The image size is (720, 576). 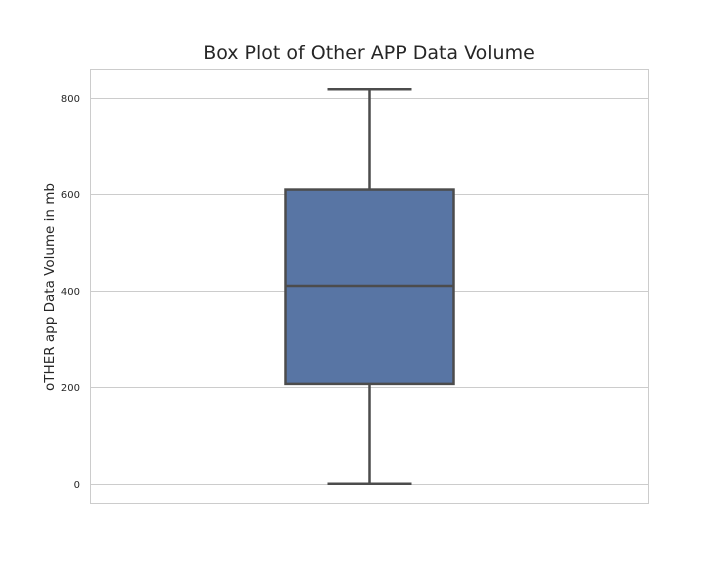 I want to click on y-axis-label: oTHER app Data Volume in mb, so click(x=50, y=287).